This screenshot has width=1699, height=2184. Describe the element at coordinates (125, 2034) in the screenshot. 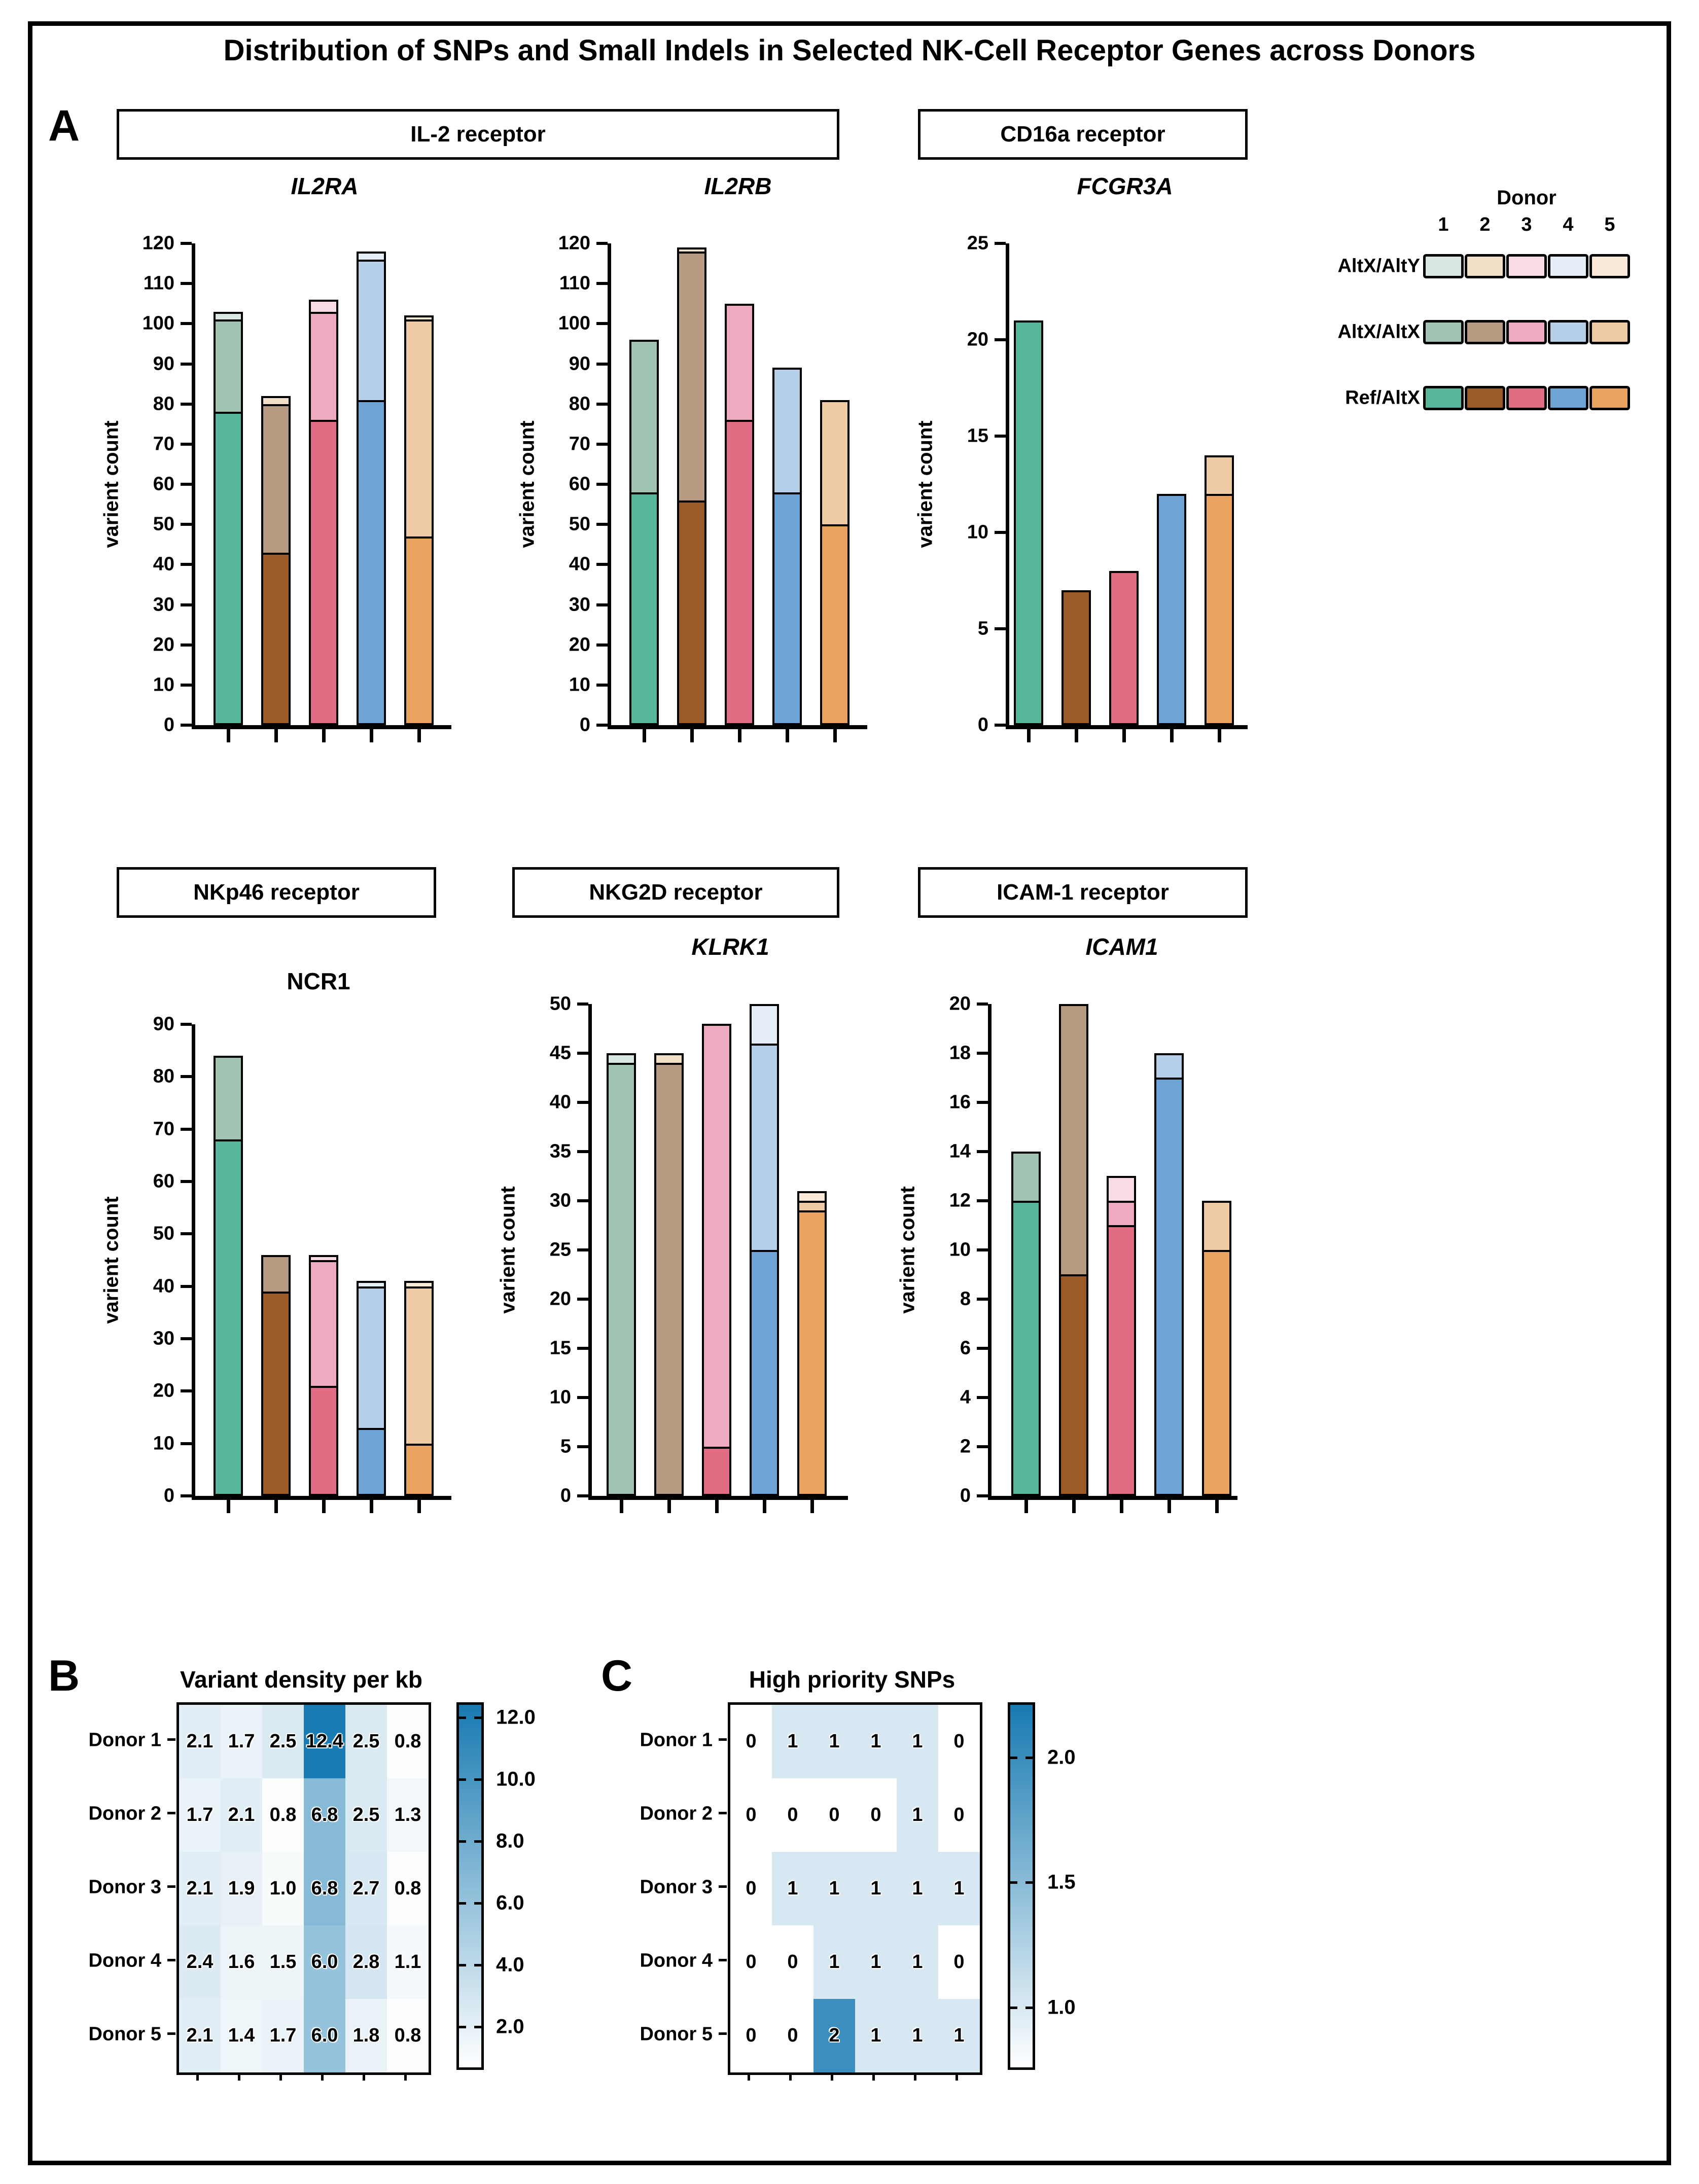

I see `heatmap-row-label: Donor 5` at that location.